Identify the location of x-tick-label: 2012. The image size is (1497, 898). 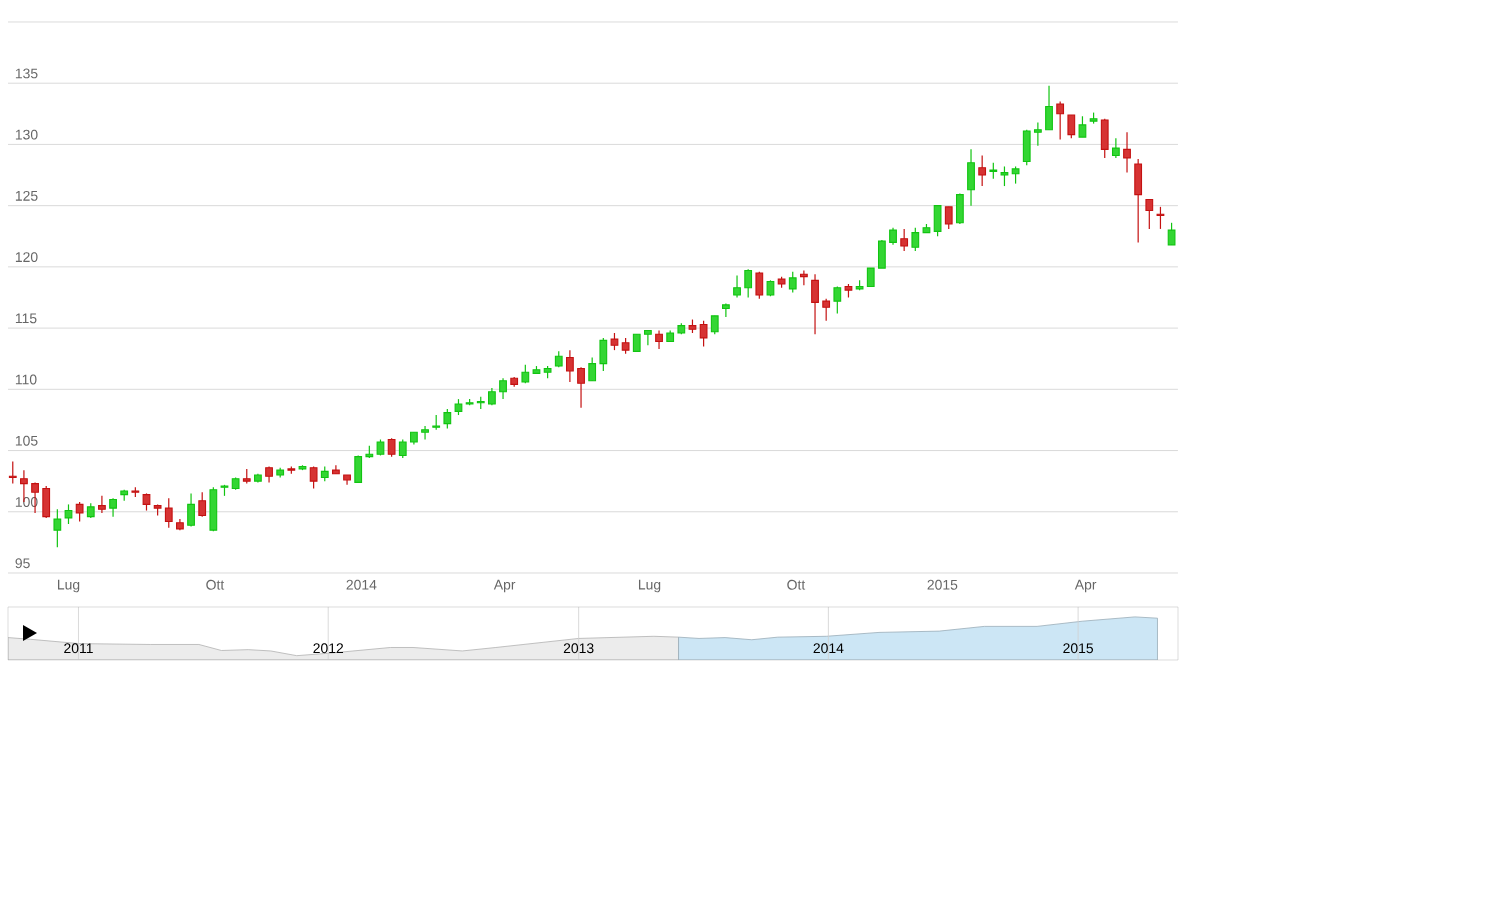
(328, 648).